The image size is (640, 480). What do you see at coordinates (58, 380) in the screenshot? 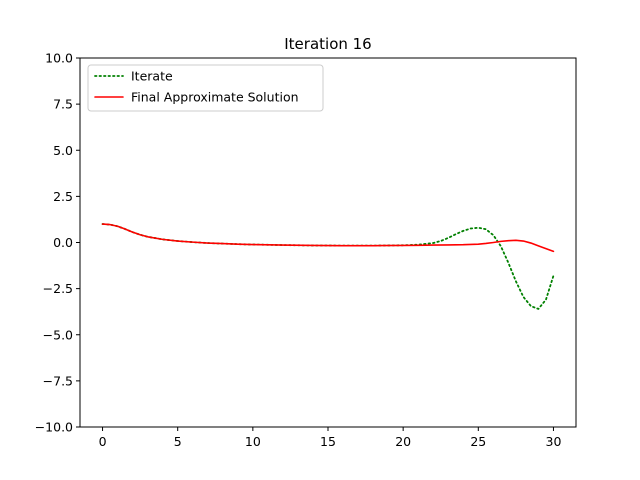
I see `y-tick-label: −7.5` at bounding box center [58, 380].